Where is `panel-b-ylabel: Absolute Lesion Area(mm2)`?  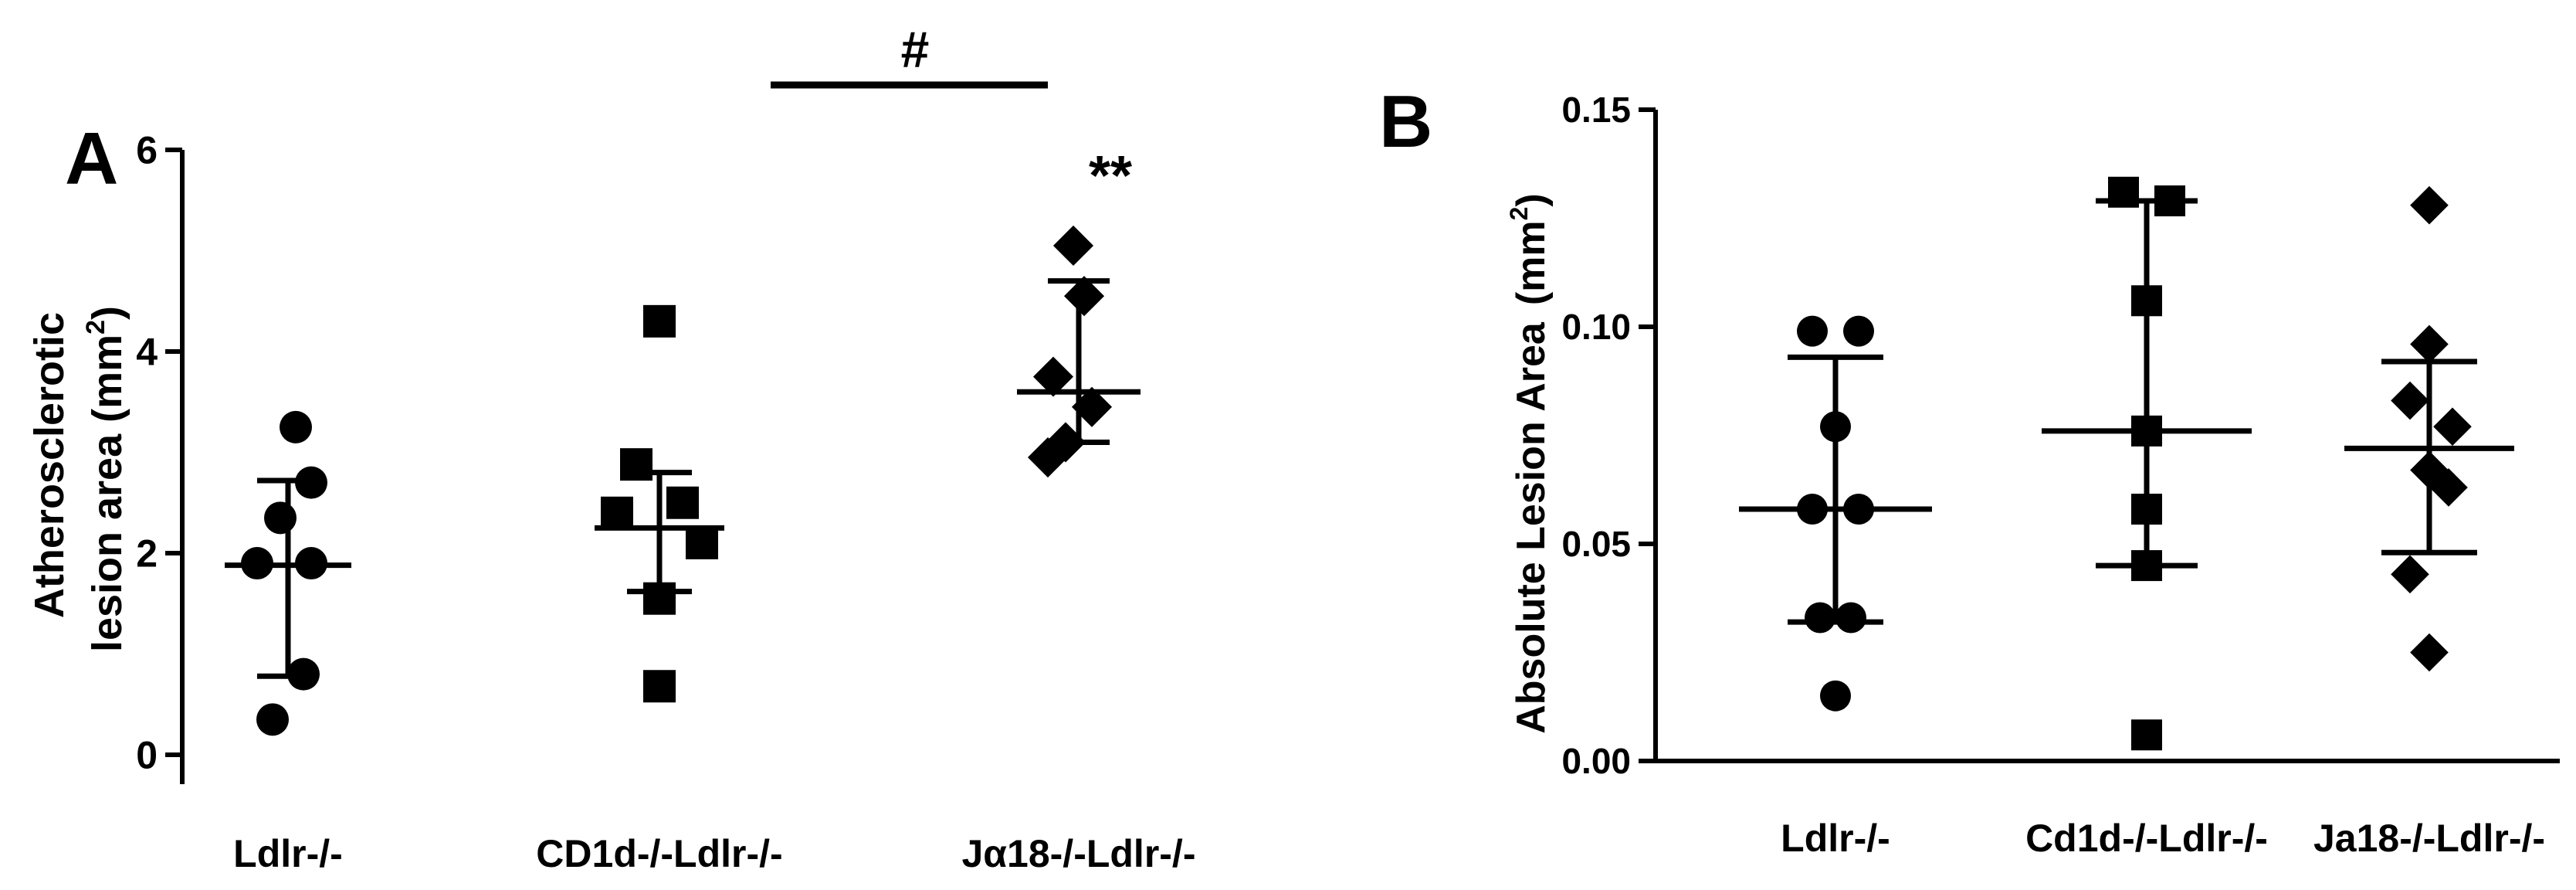
panel-b-ylabel: Absolute Lesion Area(mm2) is located at coordinates (1529, 463).